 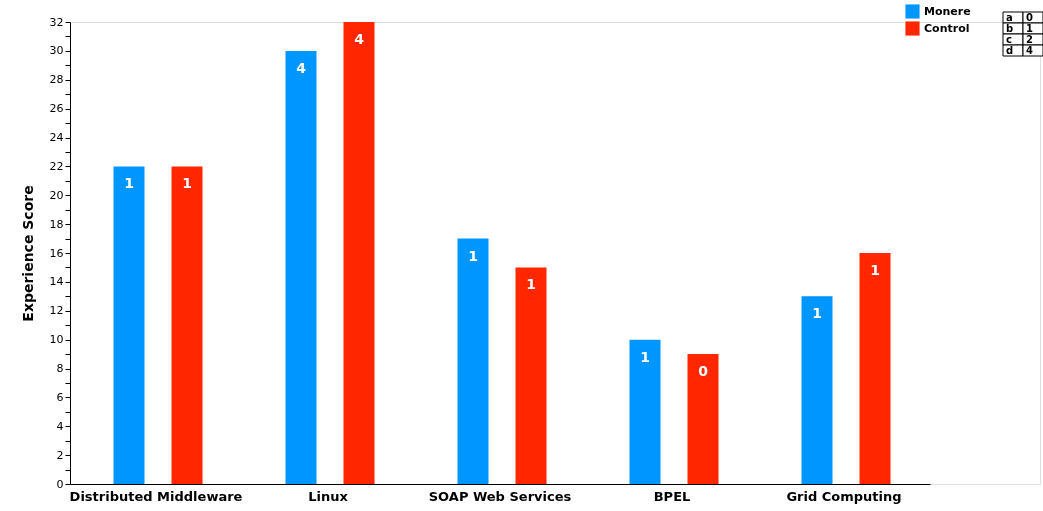 What do you see at coordinates (1009, 17) in the screenshot?
I see `text: a` at bounding box center [1009, 17].